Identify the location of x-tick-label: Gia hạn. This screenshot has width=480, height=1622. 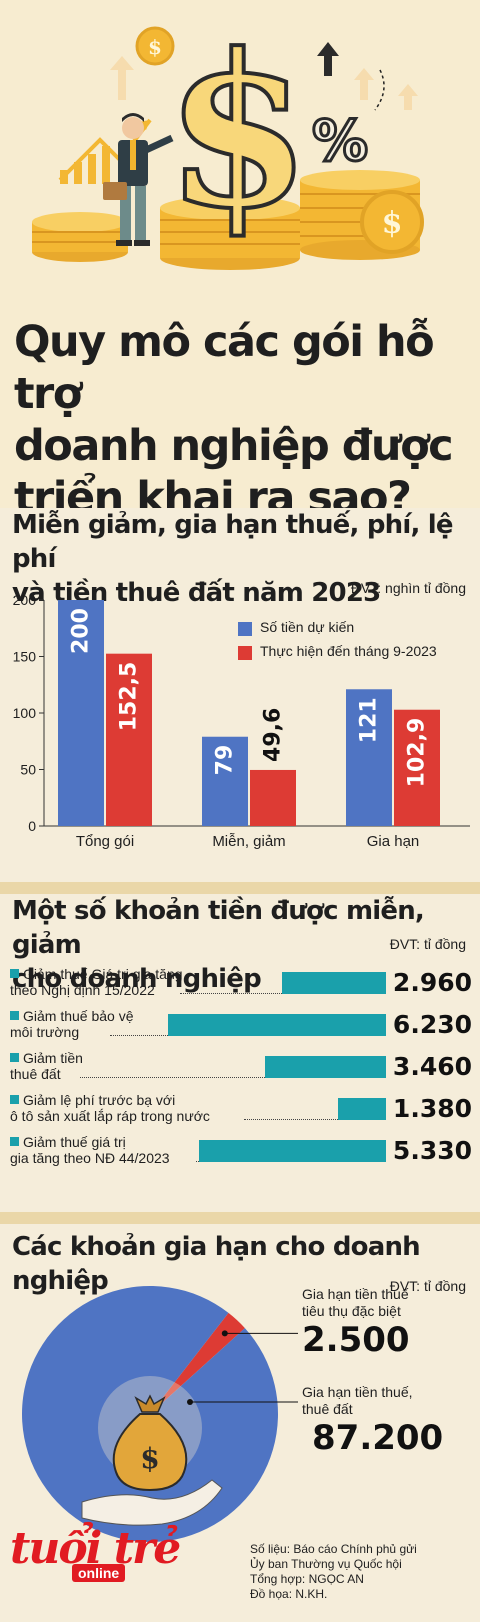
(393, 841).